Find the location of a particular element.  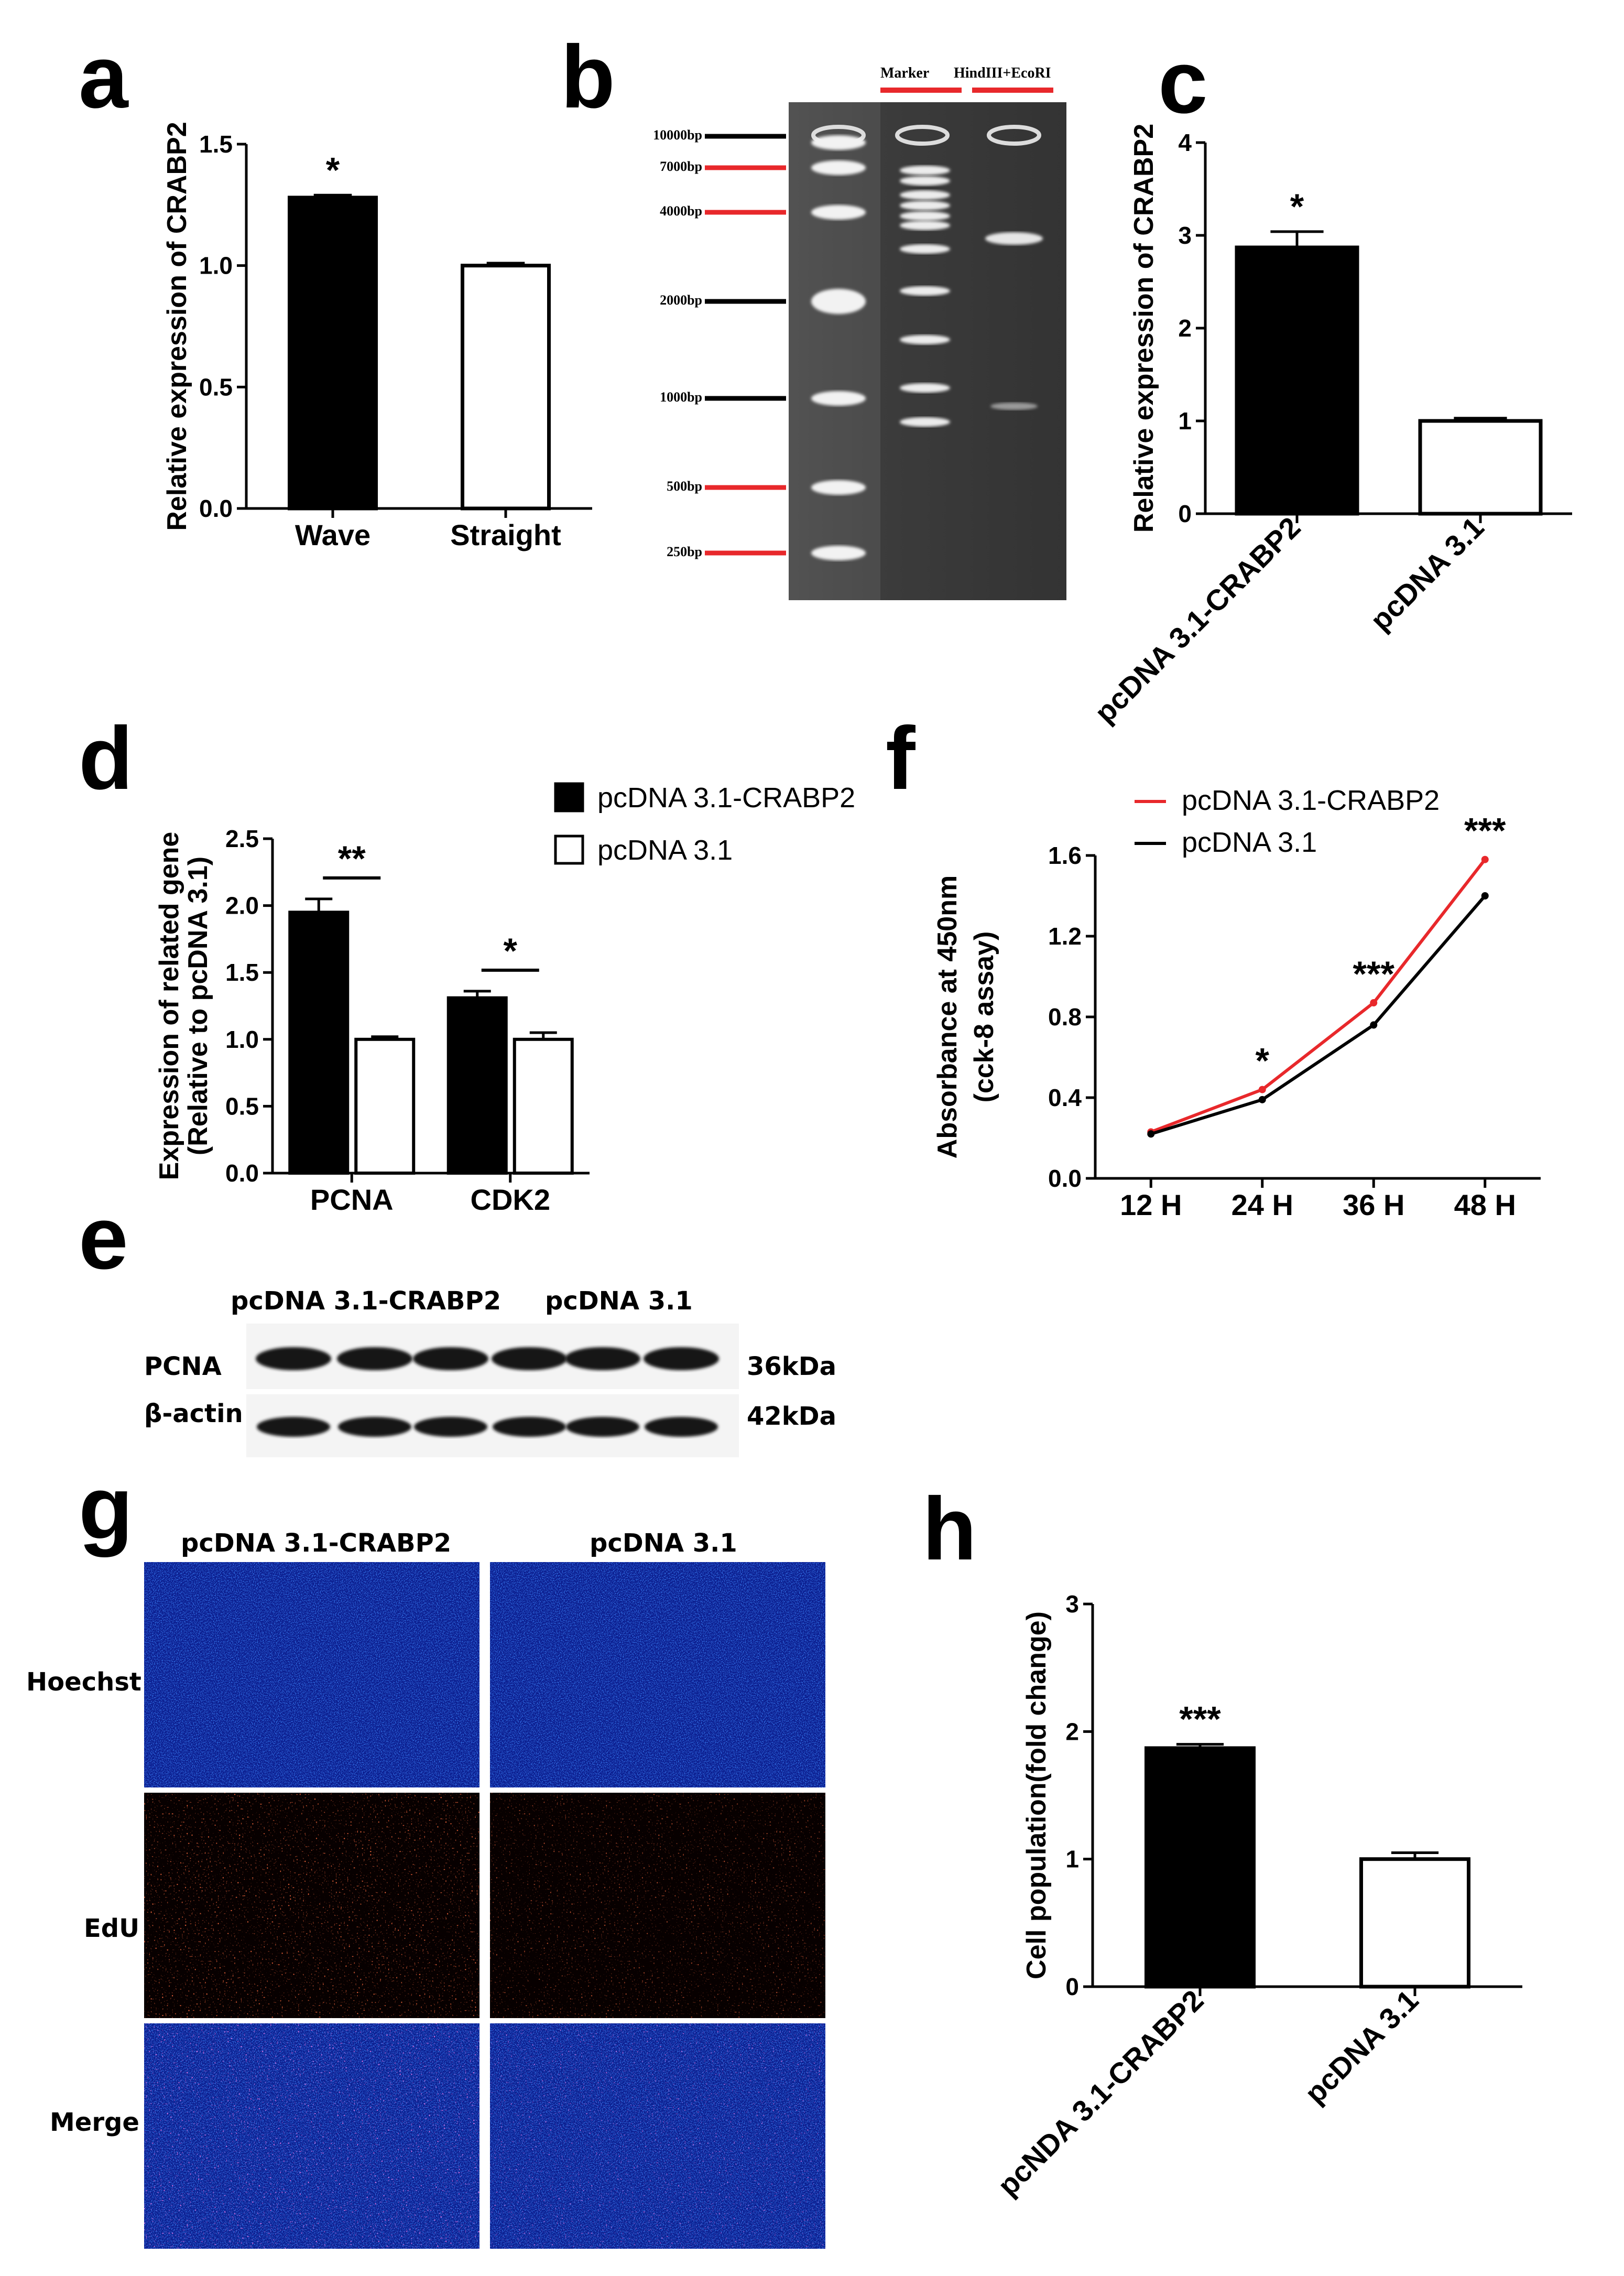

wb-group-label-control: pcDNA 3.1 is located at coordinates (619, 1301).